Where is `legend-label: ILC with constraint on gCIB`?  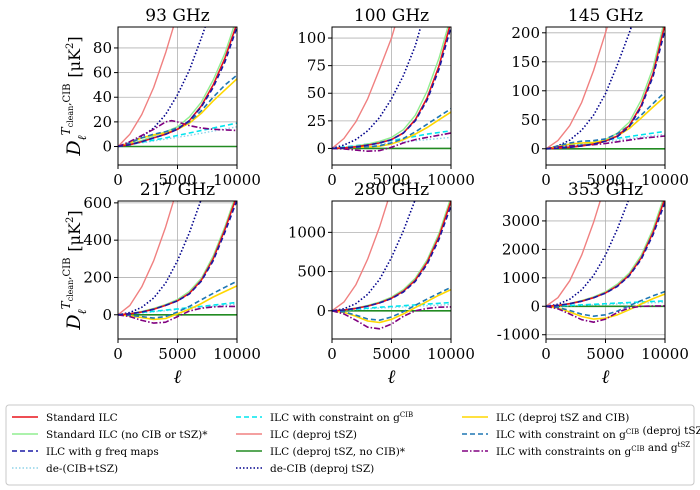
legend-label: ILC with constraint on gCIB is located at coordinates (341, 417).